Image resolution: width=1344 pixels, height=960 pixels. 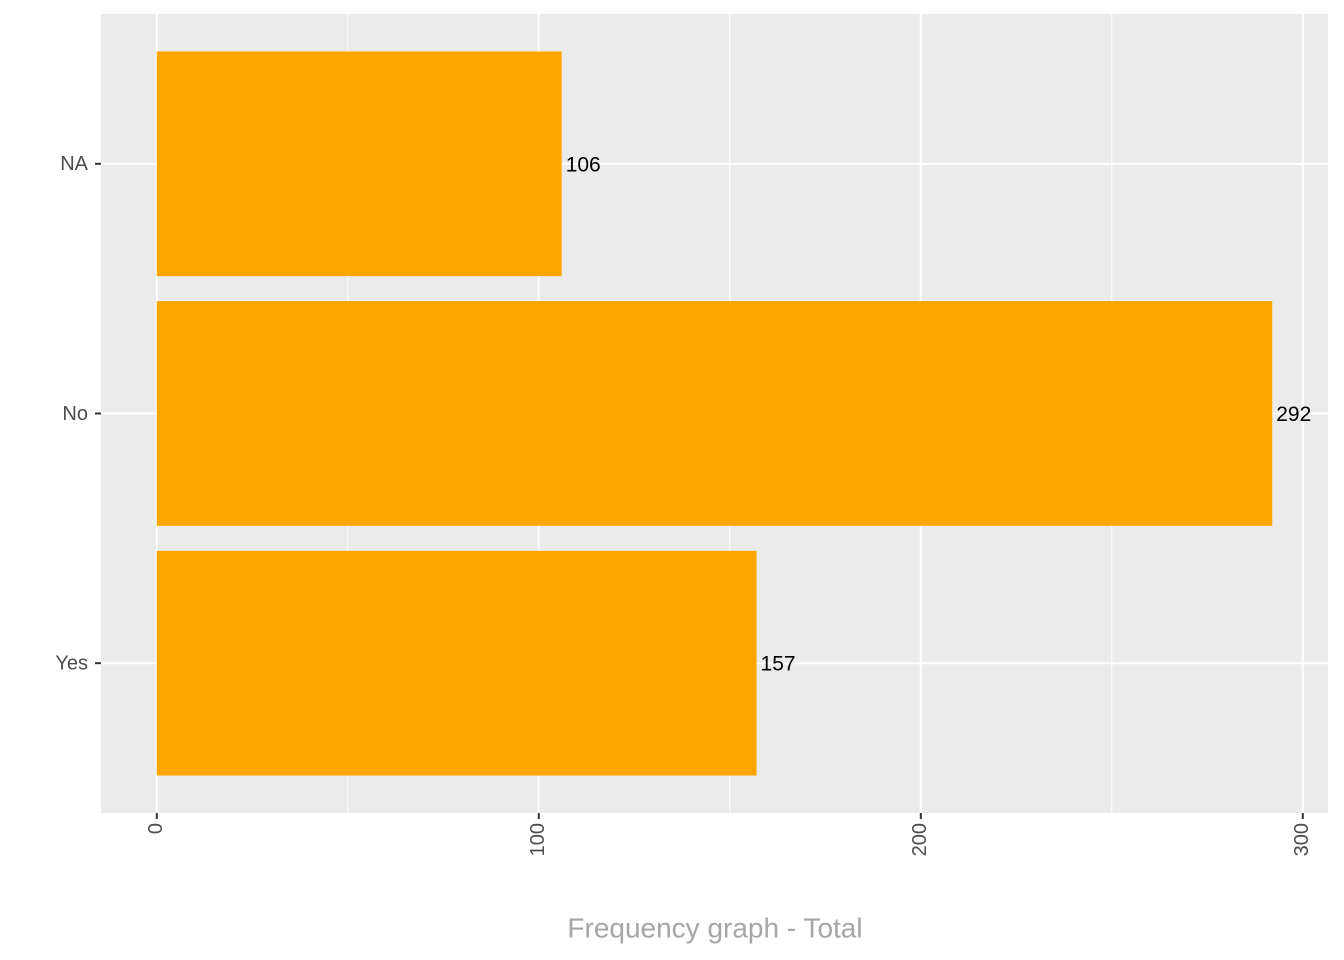 I want to click on x-tick-label: 100, so click(x=538, y=839).